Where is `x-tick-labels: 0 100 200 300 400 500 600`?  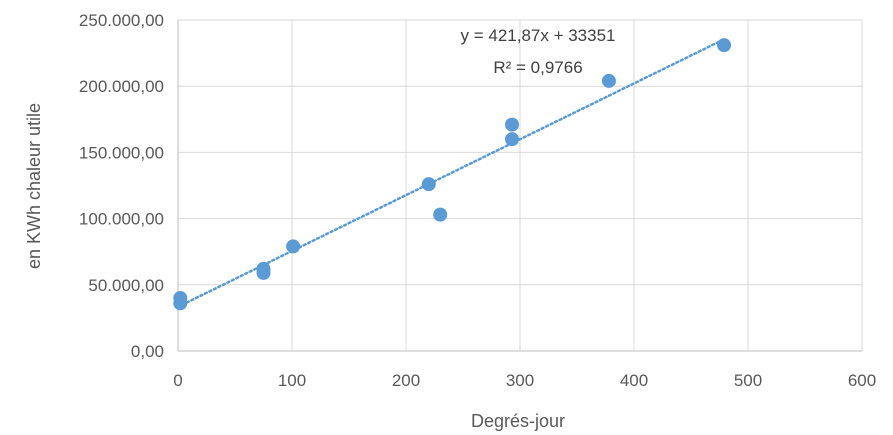
x-tick-labels: 0 100 200 300 400 500 600 is located at coordinates (524, 380).